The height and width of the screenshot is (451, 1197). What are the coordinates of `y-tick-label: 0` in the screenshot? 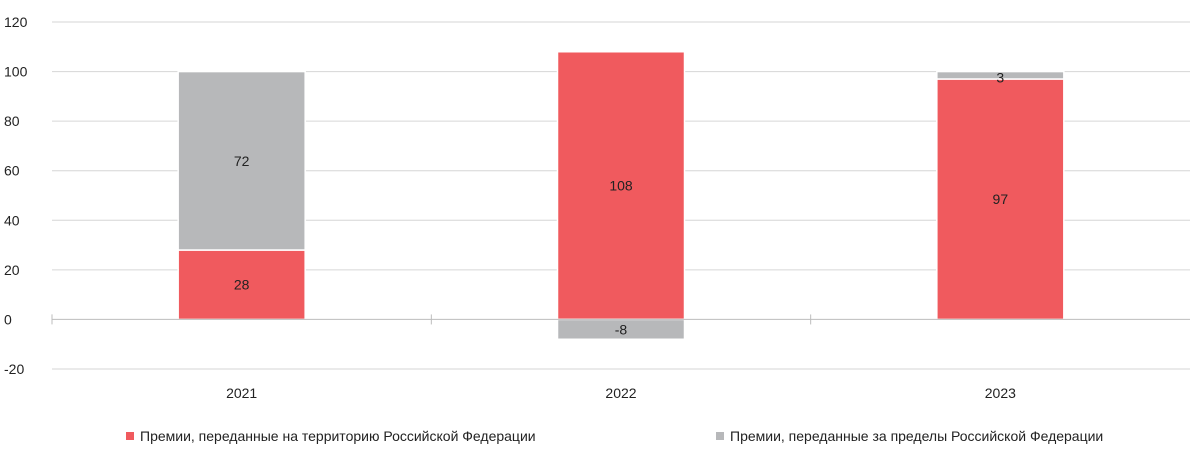 It's located at (8, 319).